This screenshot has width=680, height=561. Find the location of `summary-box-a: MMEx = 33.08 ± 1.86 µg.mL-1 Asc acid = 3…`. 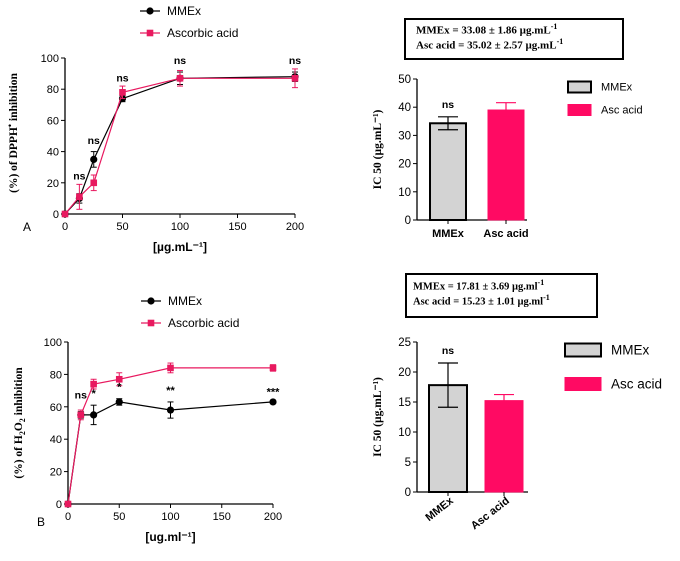

summary-box-a: MMEx = 33.08 ± 1.86 µg.mL-1 Asc acid = 3… is located at coordinates (514, 39).